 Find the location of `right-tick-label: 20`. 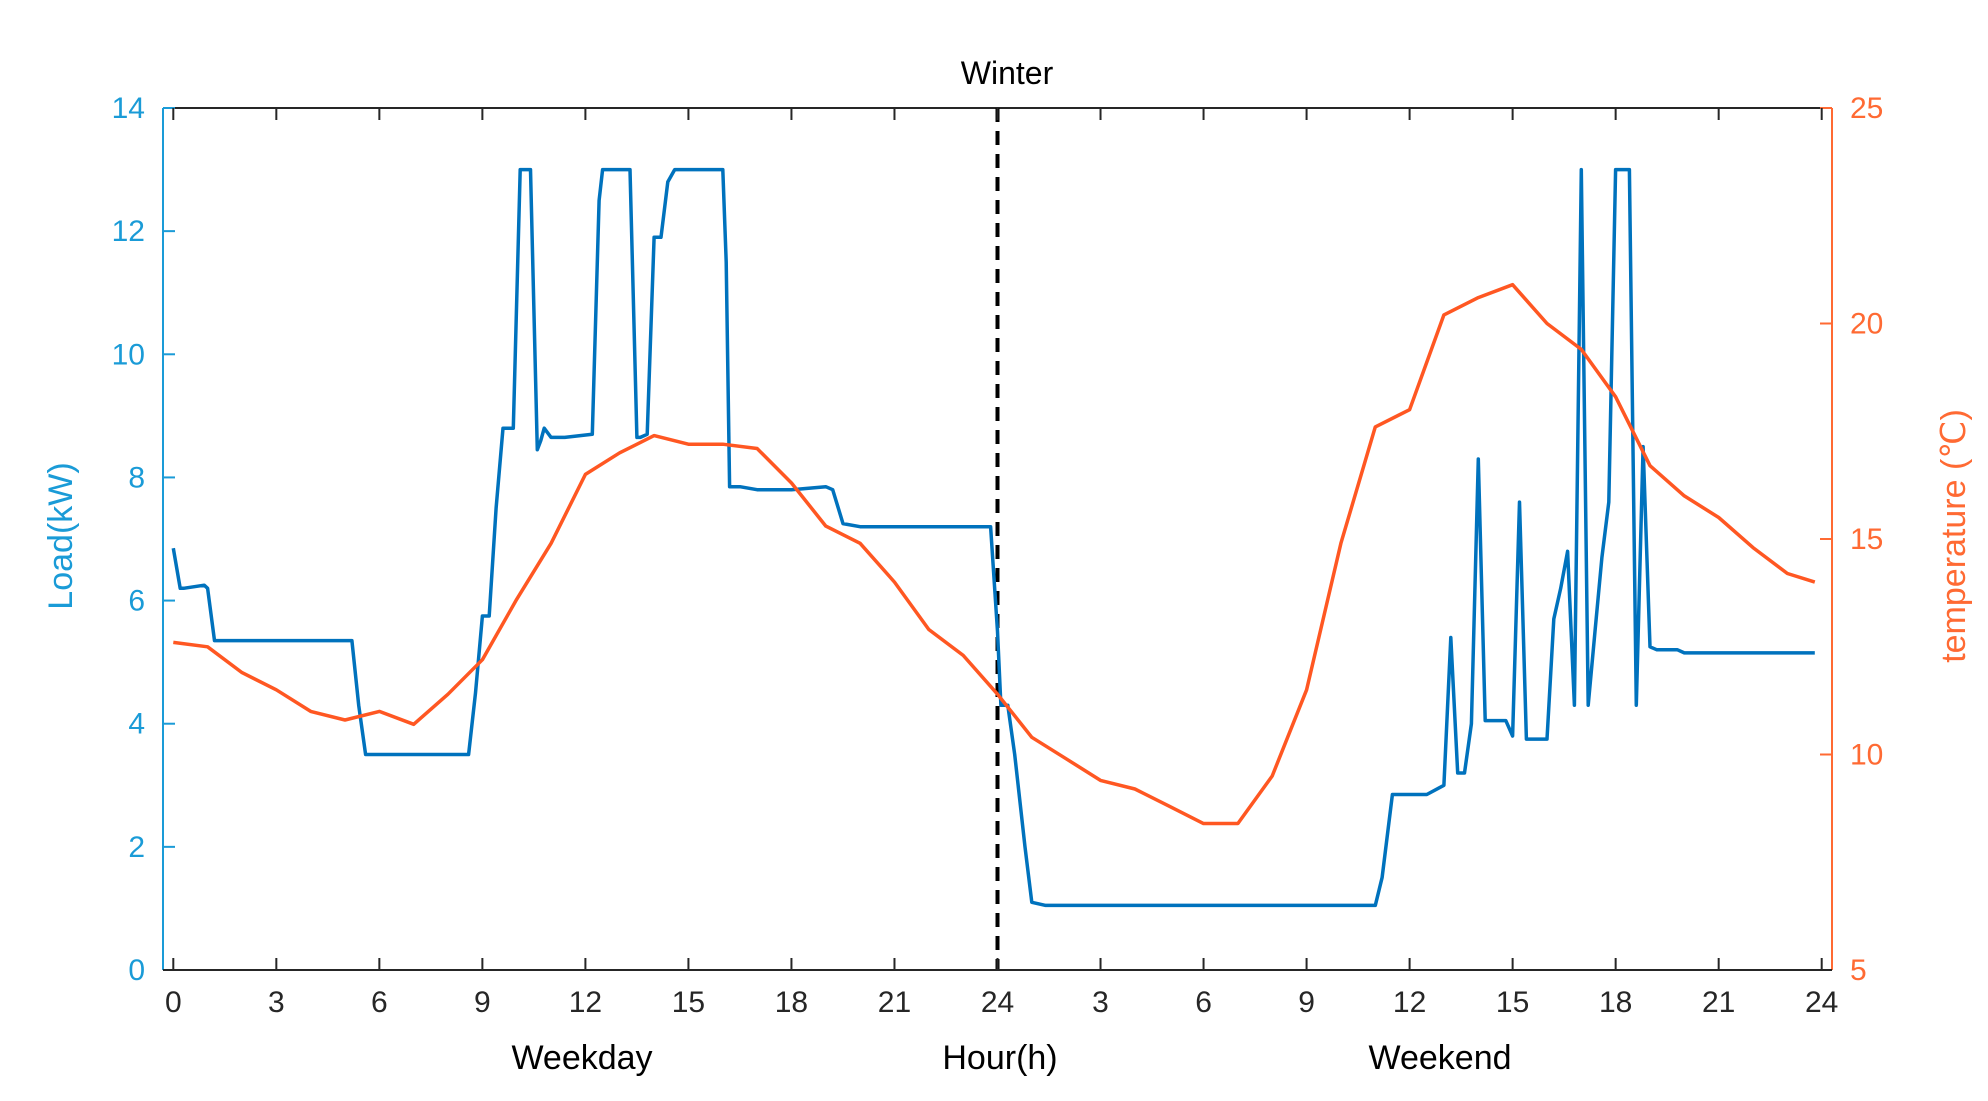

right-tick-label: 20 is located at coordinates (1866, 324).